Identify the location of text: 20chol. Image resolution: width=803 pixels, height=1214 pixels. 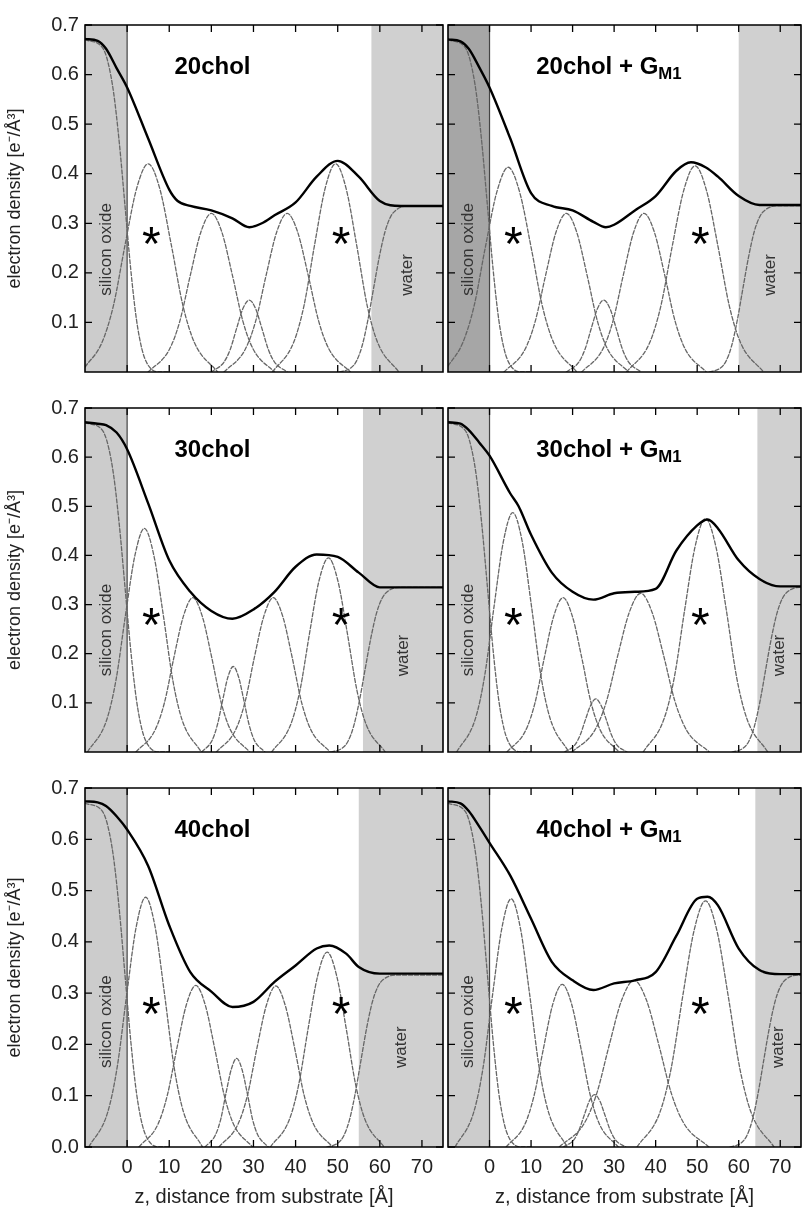
(212, 65).